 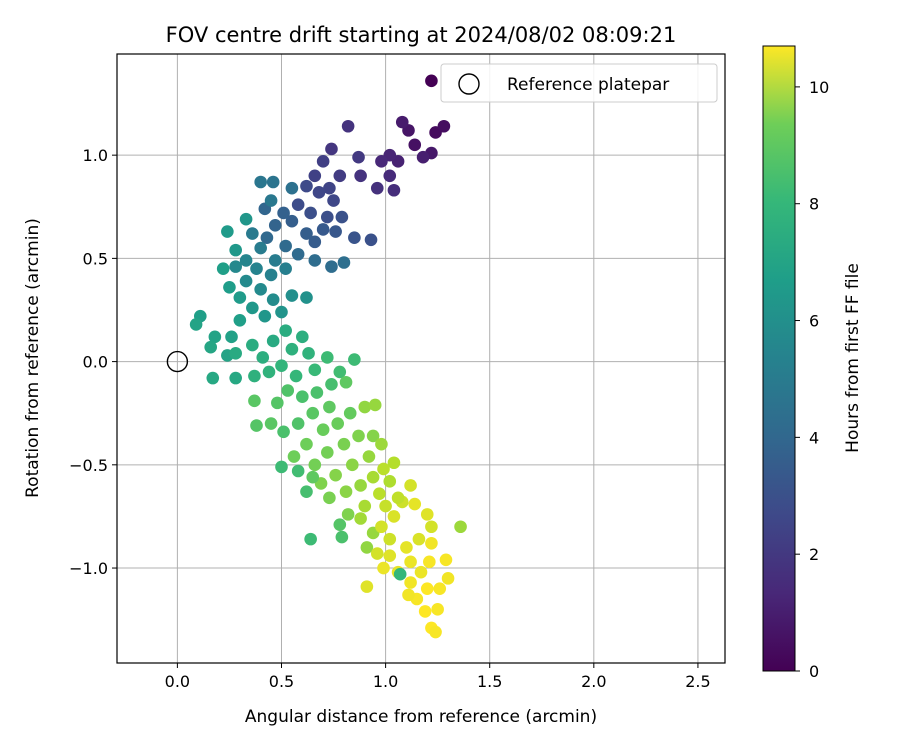 I want to click on colorbar-tick-label: 10, so click(x=819, y=87).